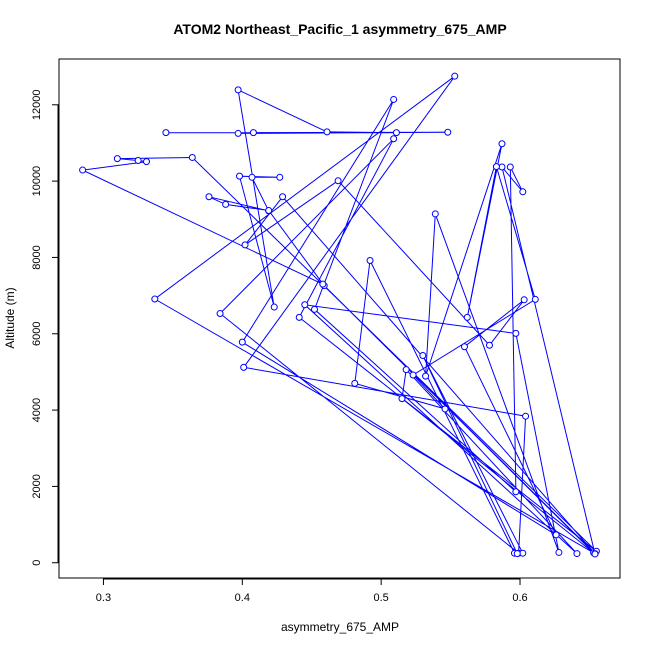 The image size is (650, 650). I want to click on y-tick-label: 0, so click(37, 563).